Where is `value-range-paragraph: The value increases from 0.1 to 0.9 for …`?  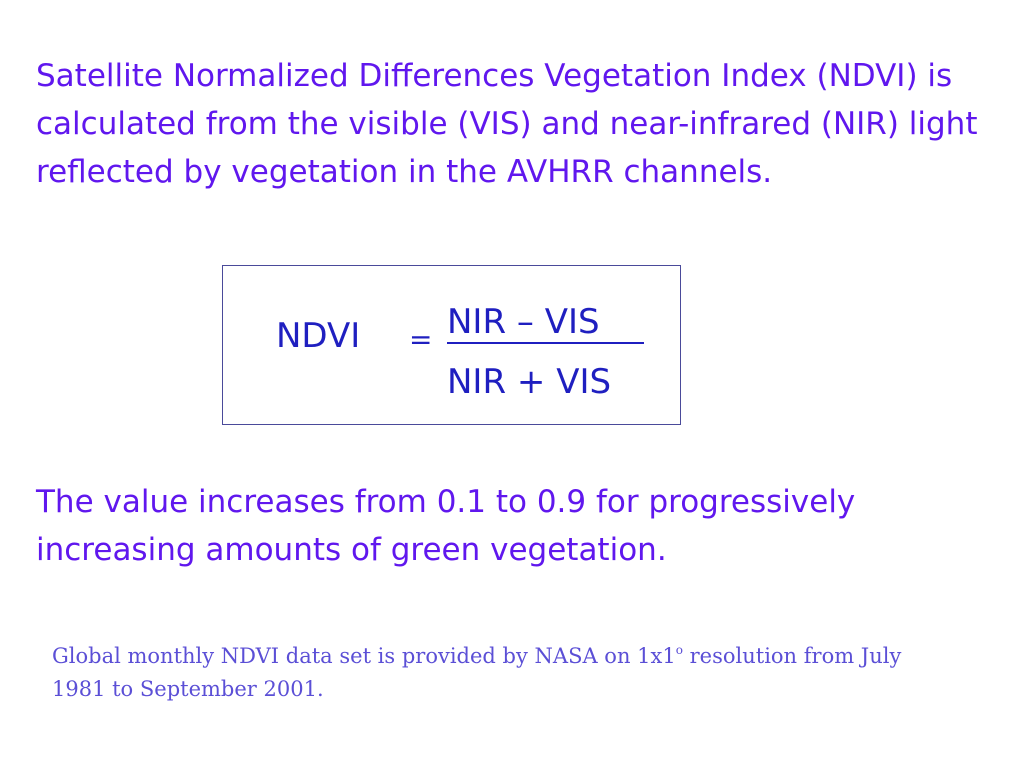
value-range-paragraph: The value increases from 0.1 to 0.9 for … is located at coordinates (446, 526).